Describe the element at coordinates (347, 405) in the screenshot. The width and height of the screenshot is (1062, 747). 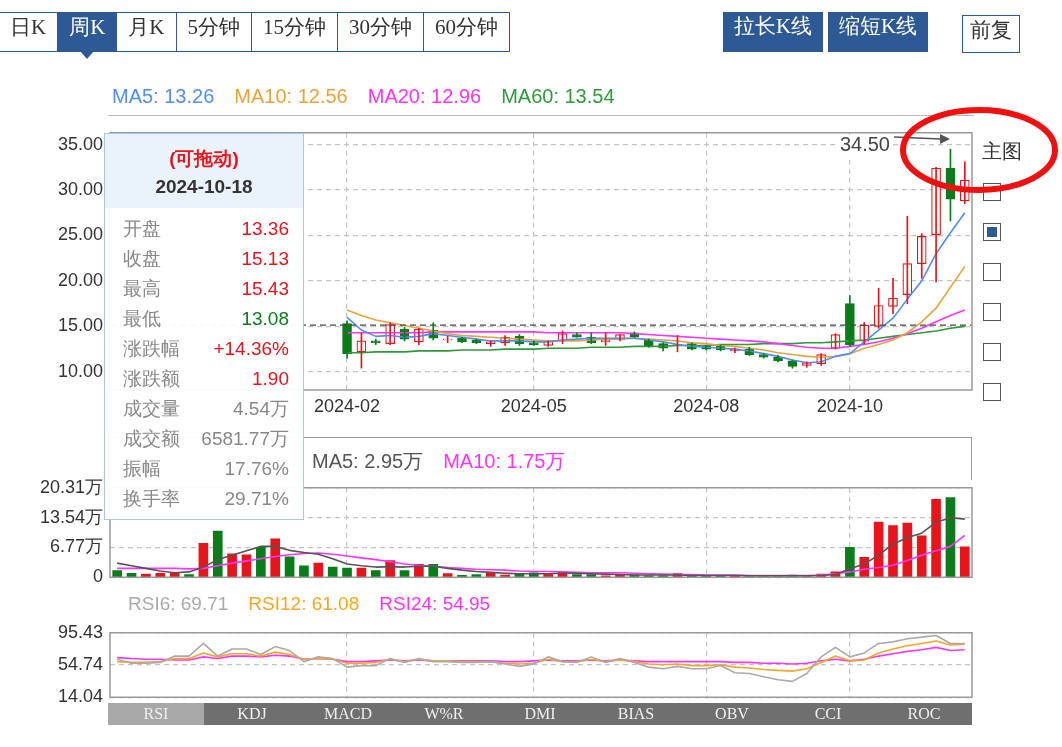
I see `x-tick-label: 2024-02` at that location.